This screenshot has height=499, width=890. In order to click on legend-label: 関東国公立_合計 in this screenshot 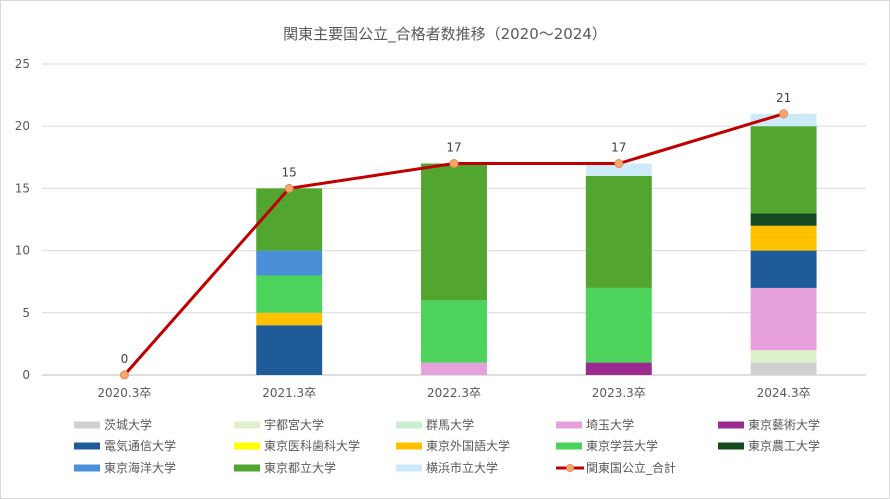, I will do `click(631, 467)`.